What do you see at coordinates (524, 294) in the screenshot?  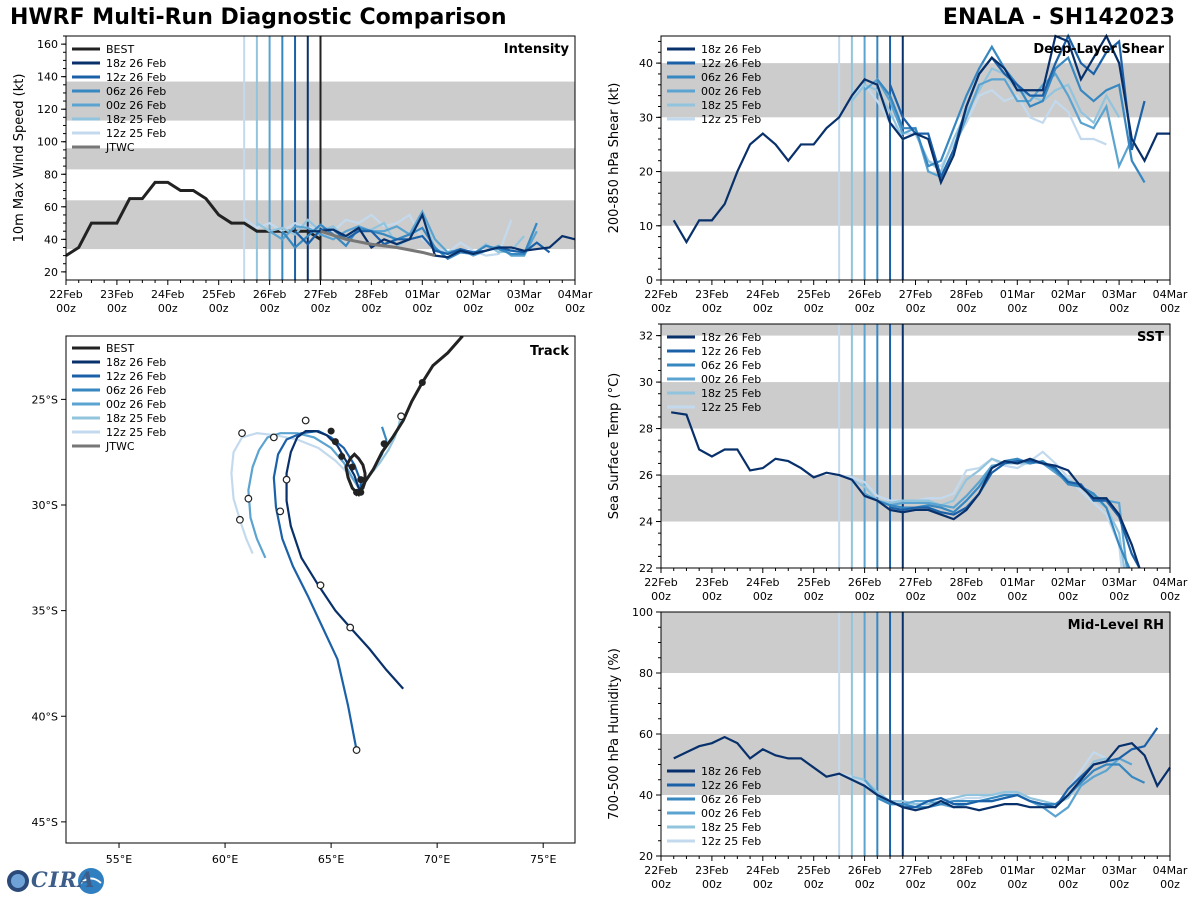 I see `intensity-xtick-label: 03Mar` at bounding box center [524, 294].